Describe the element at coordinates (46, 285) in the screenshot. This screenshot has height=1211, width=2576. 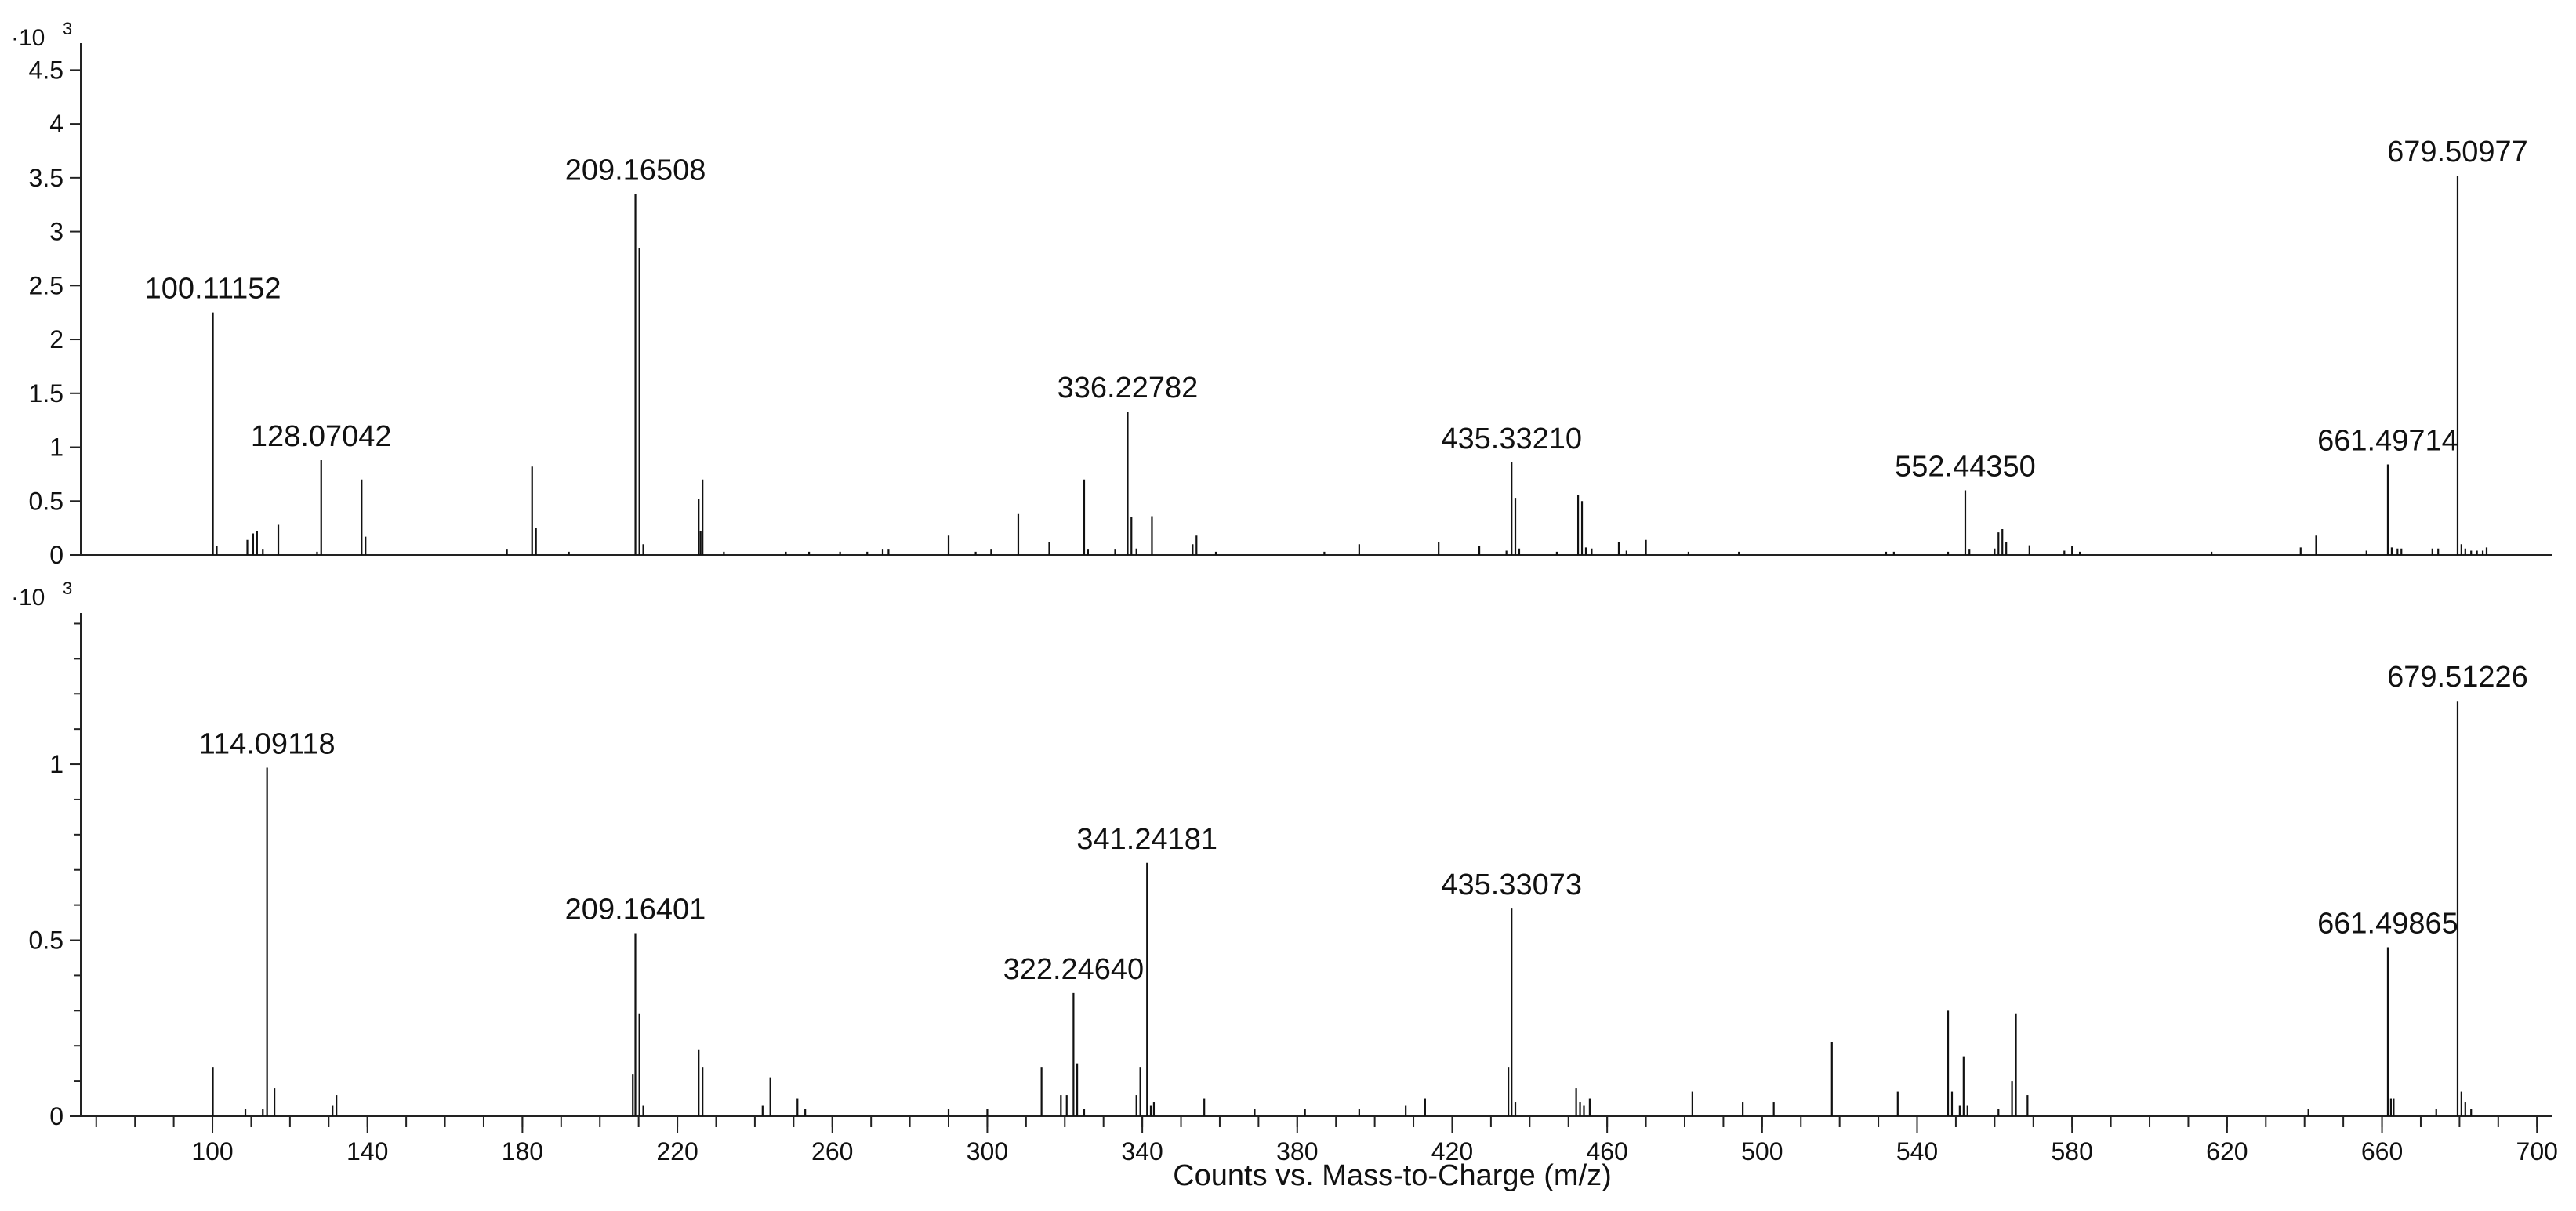
I see `y-tick-label: 2.5` at that location.